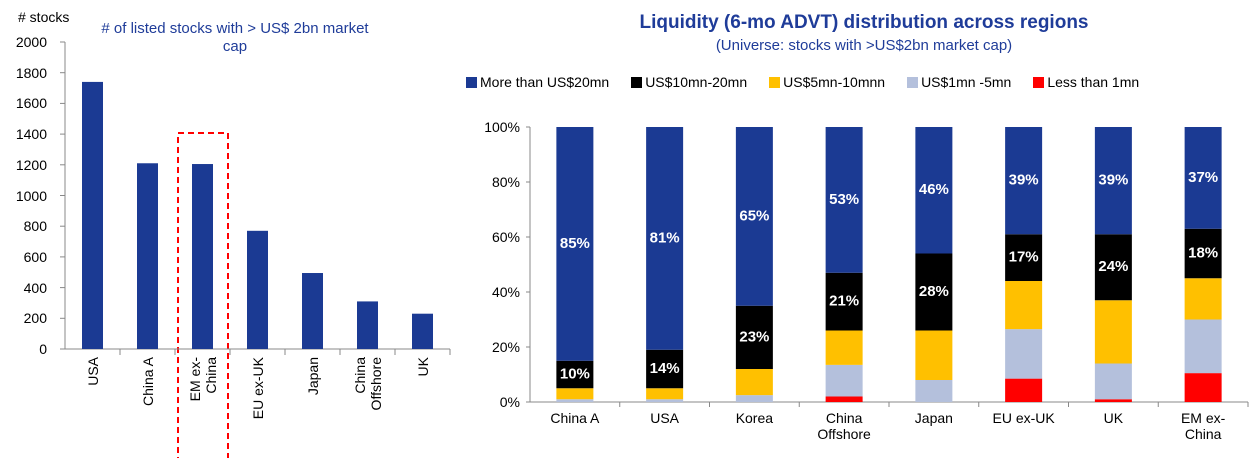  What do you see at coordinates (35, 226) in the screenshot?
I see `y-tick-label: 800` at bounding box center [35, 226].